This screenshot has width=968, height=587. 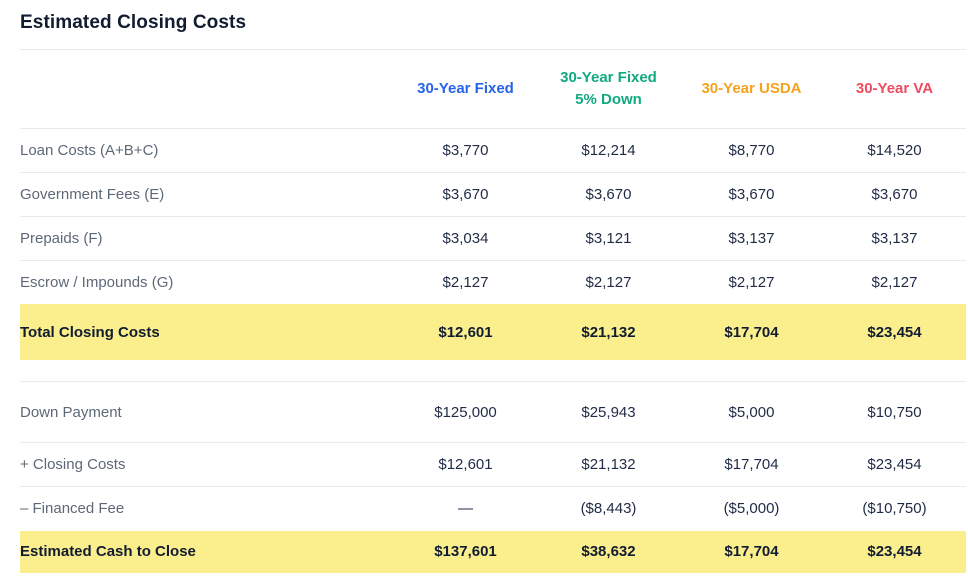 What do you see at coordinates (751, 89) in the screenshot?
I see `col-header-30-year-usda: 30-Year USDA` at bounding box center [751, 89].